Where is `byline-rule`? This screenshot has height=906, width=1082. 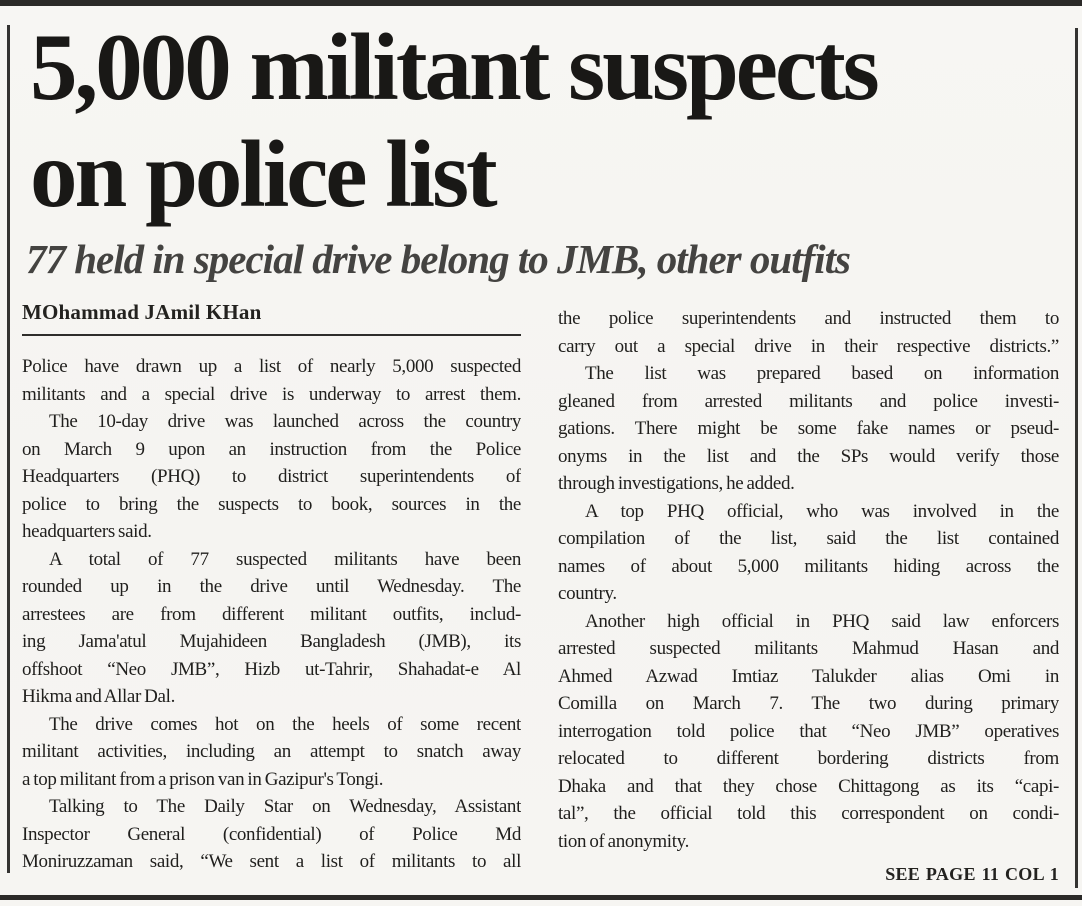 byline-rule is located at coordinates (271, 335).